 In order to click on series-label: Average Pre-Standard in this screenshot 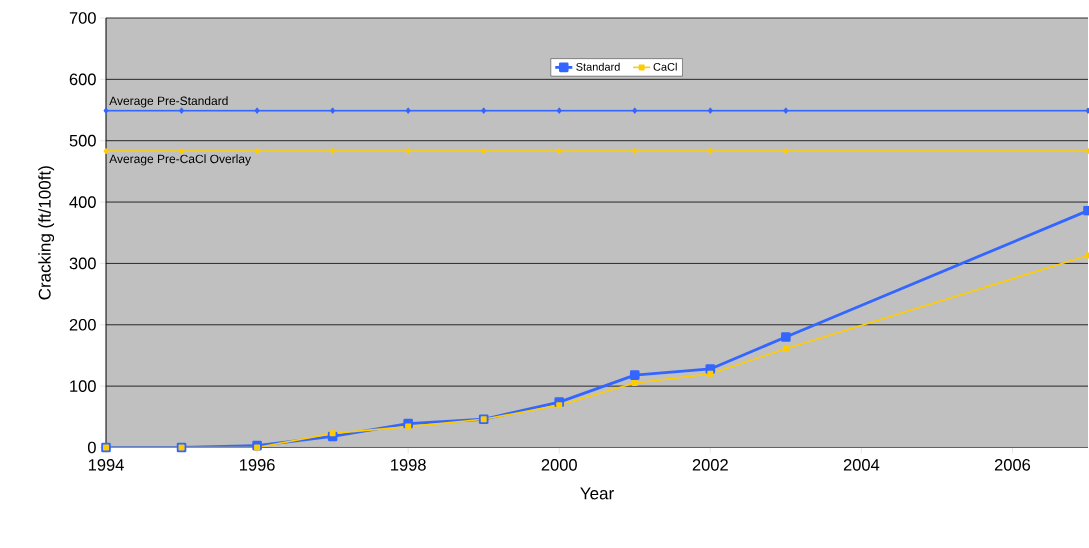, I will do `click(168, 102)`.